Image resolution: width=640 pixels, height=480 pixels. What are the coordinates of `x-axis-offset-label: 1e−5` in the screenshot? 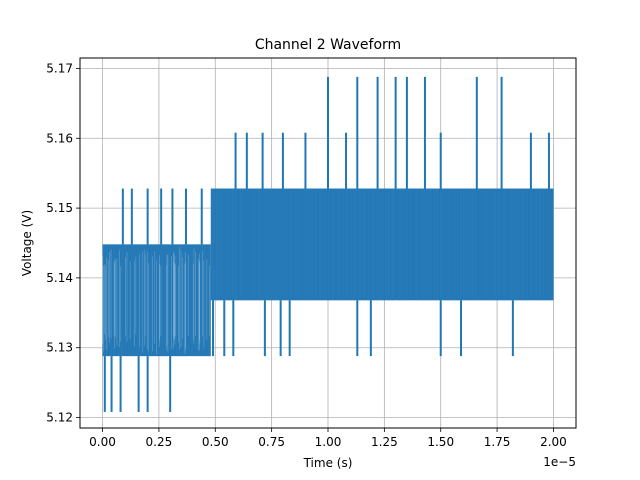 It's located at (559, 462).